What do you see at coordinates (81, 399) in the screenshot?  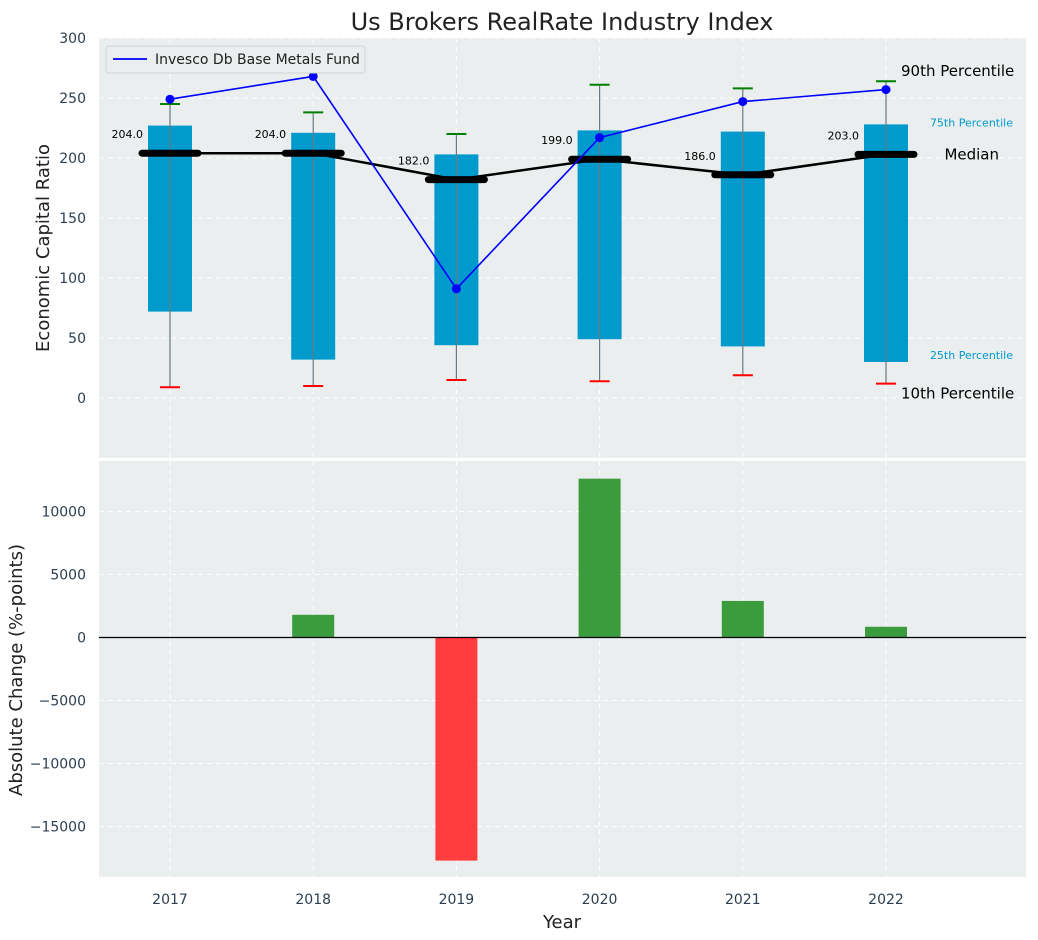 I see `top-y-tick-label: 0` at bounding box center [81, 399].